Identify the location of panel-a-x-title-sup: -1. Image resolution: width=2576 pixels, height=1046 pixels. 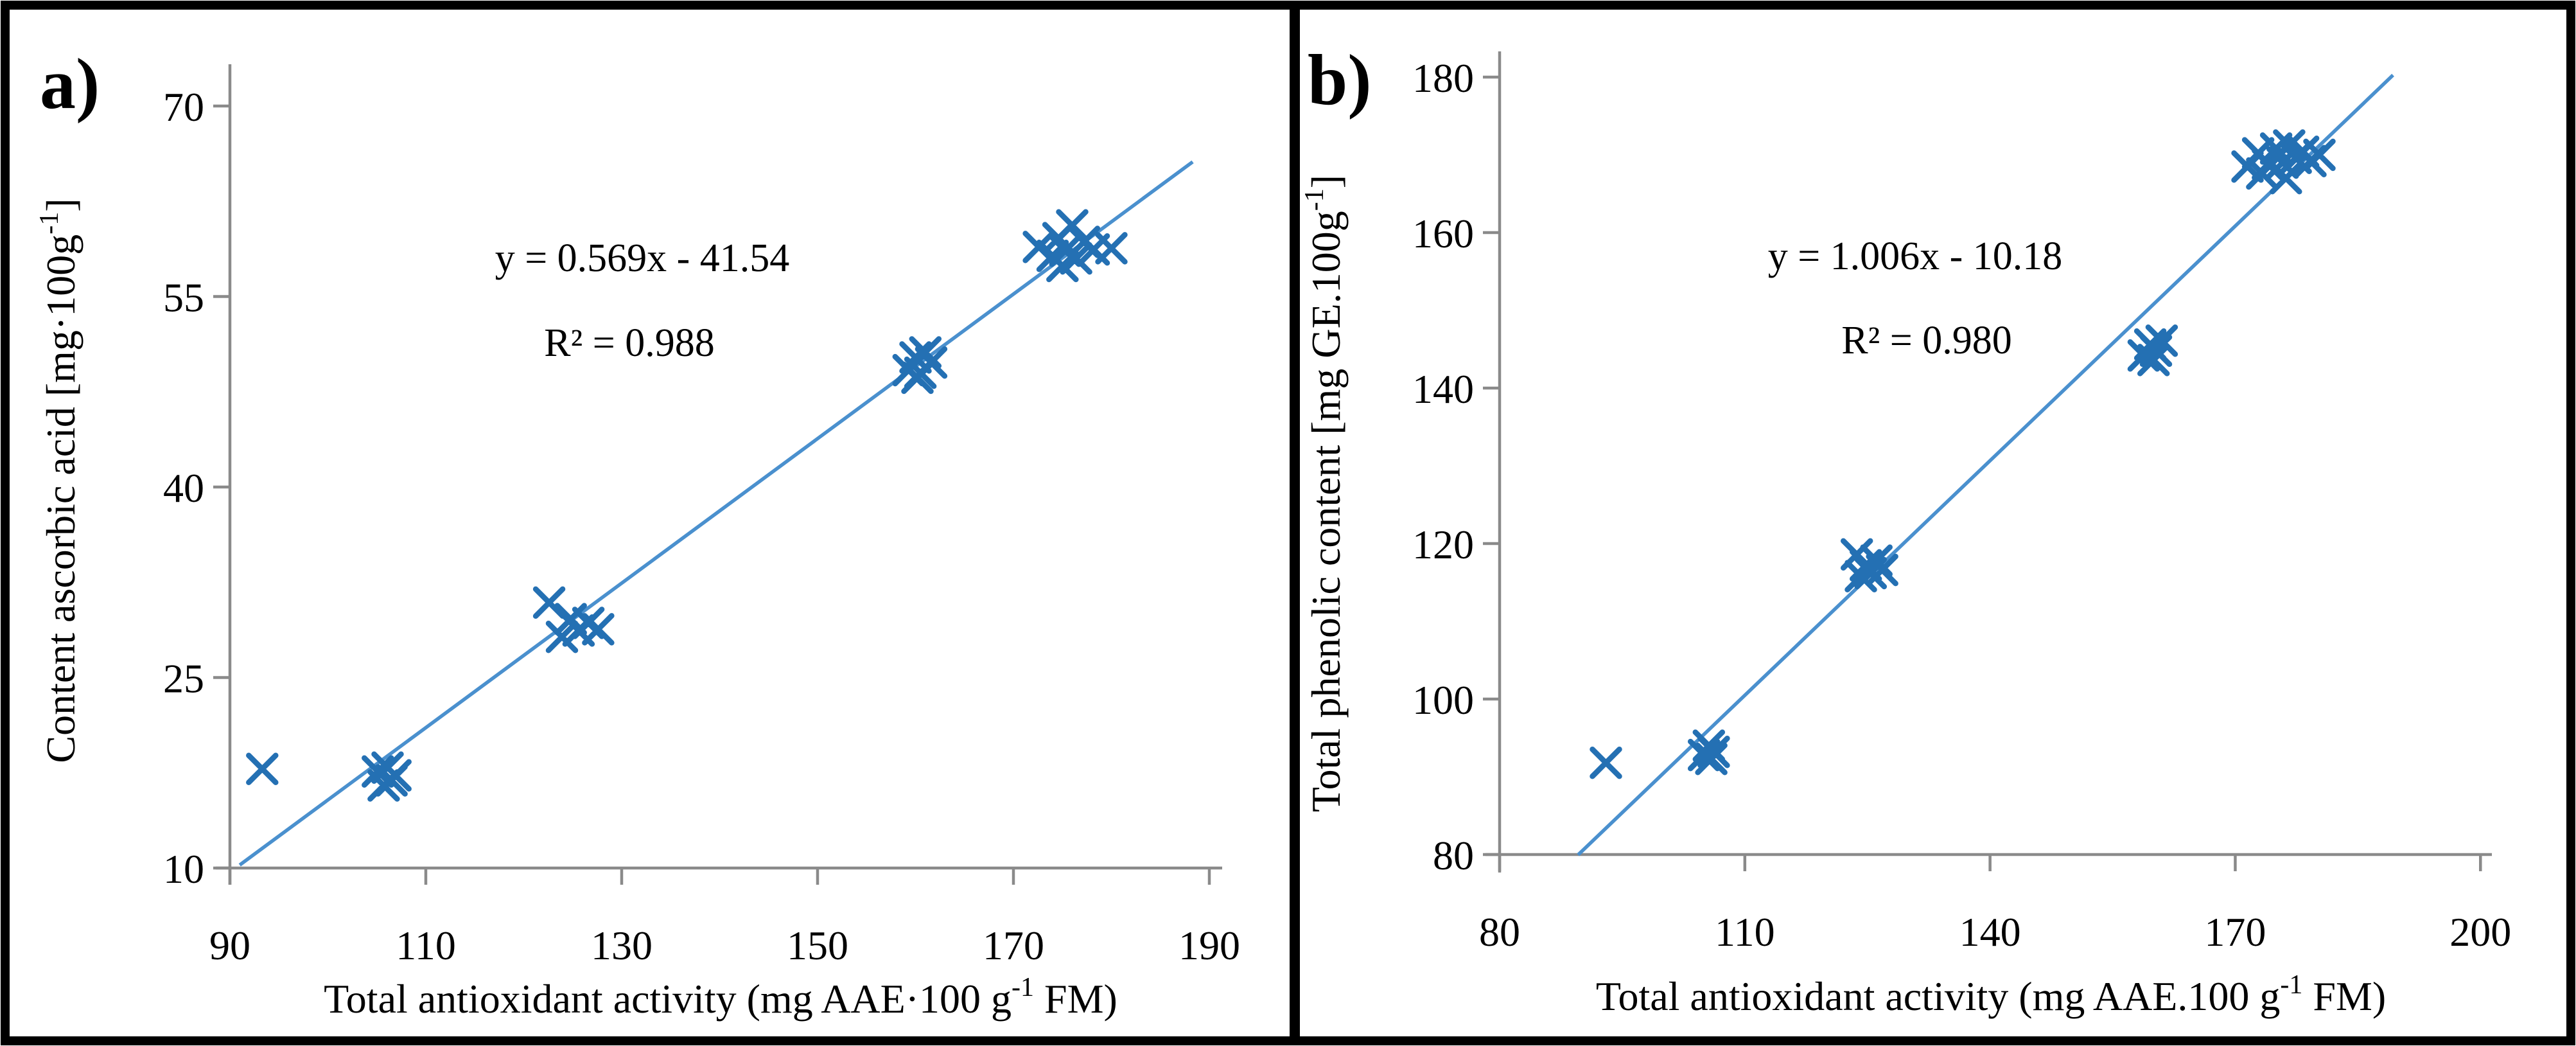
(1023, 987).